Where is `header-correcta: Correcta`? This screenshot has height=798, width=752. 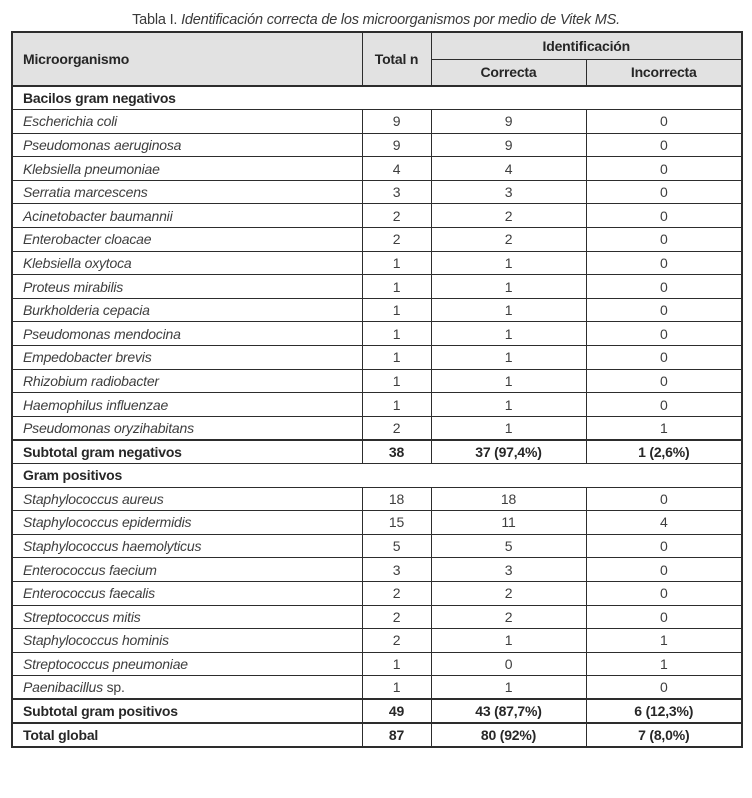 header-correcta: Correcta is located at coordinates (508, 72).